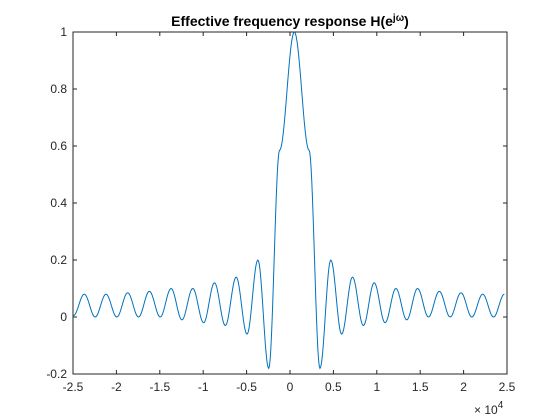 Image resolution: width=560 pixels, height=420 pixels. I want to click on y-tick-label: 0.4, so click(58, 203).